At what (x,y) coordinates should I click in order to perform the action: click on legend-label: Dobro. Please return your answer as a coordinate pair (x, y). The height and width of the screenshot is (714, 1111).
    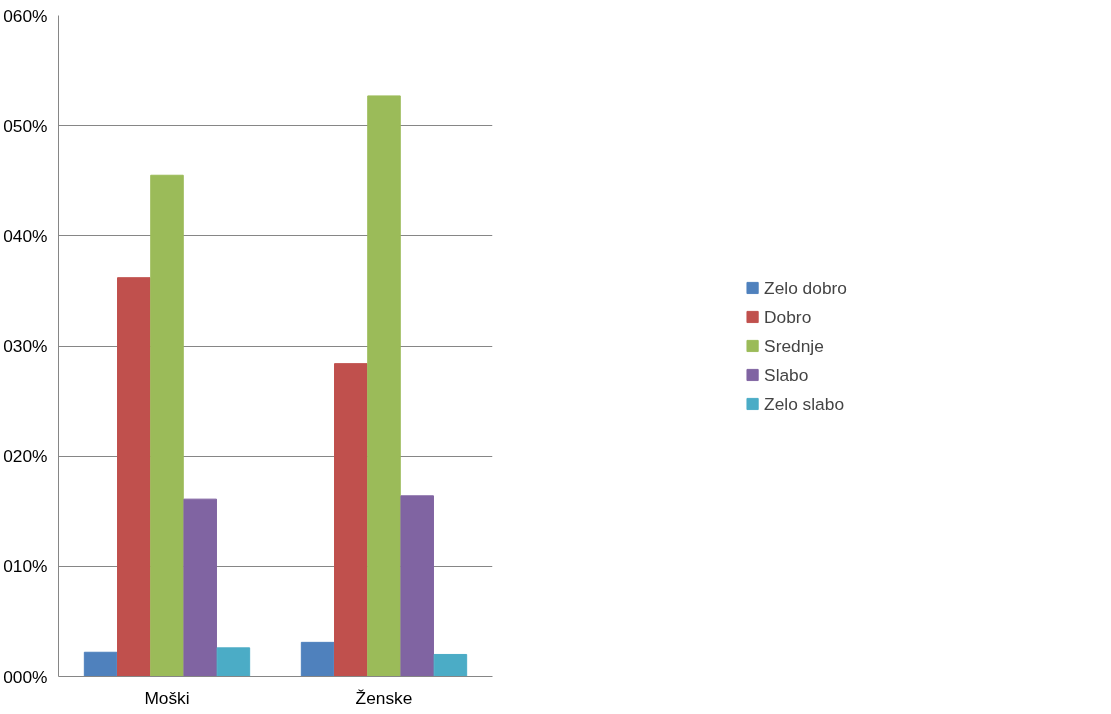
    Looking at the image, I should click on (788, 316).